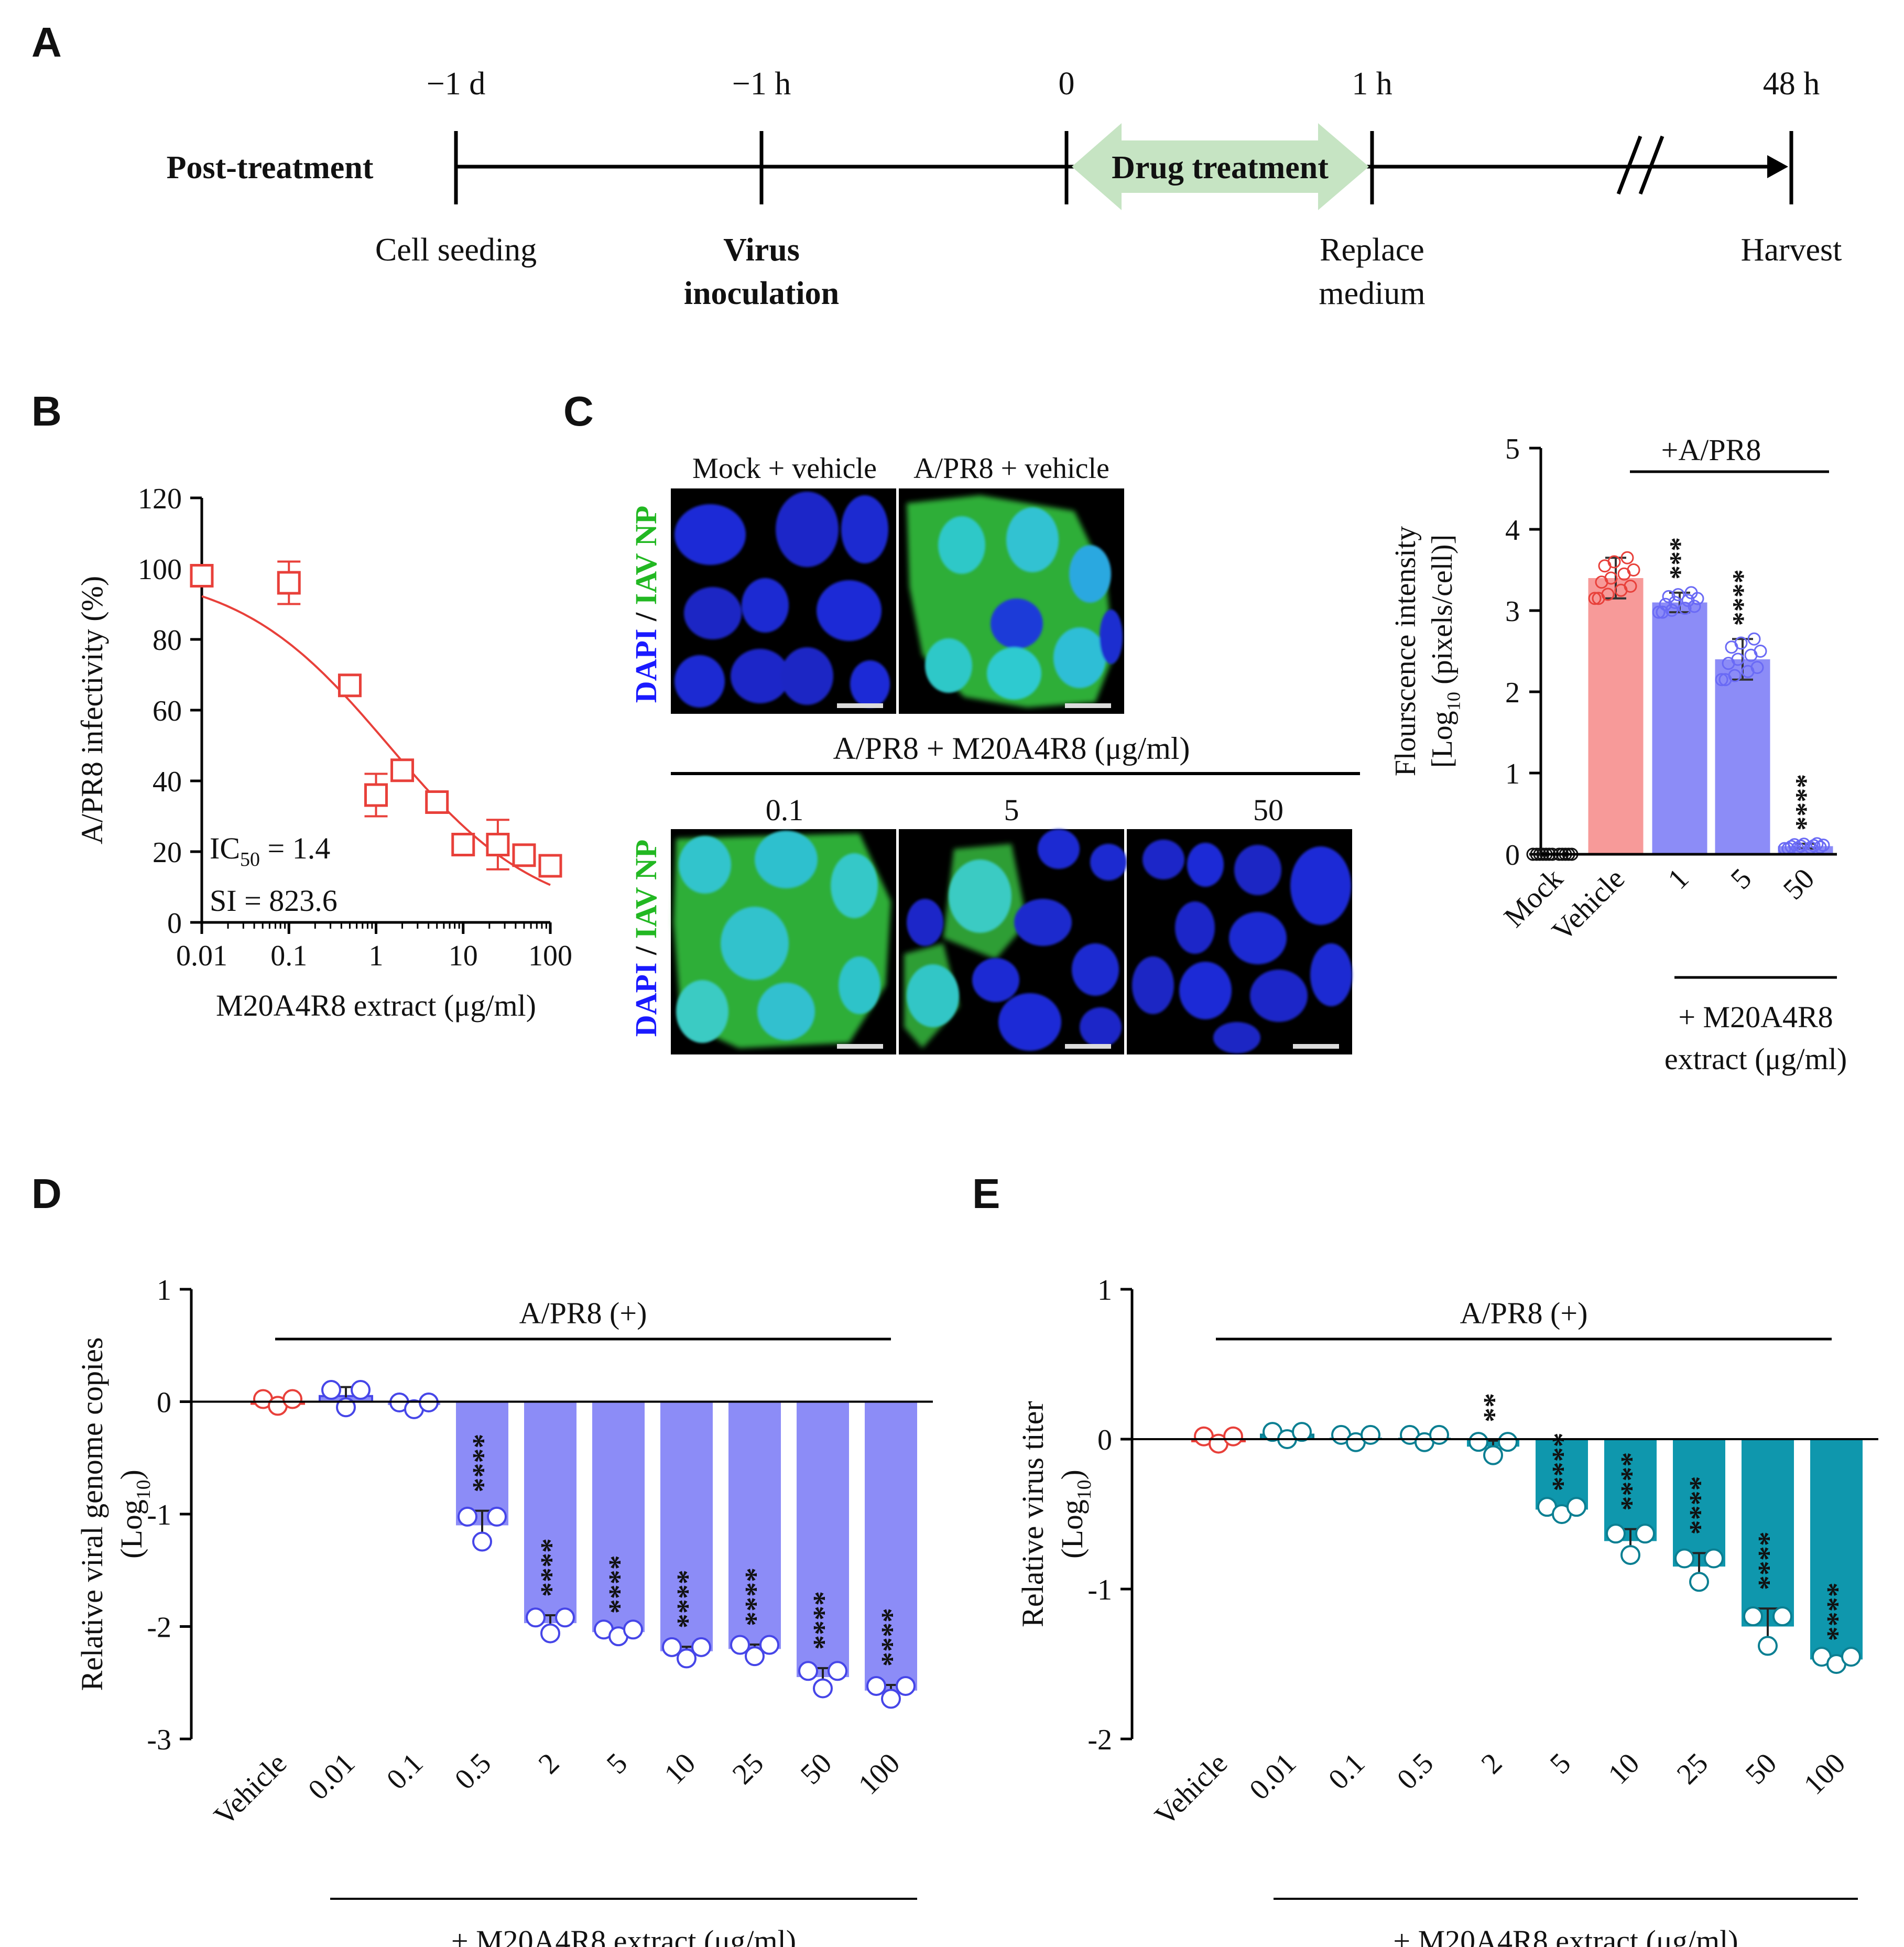 The image size is (1904, 1947). What do you see at coordinates (1372, 293) in the screenshot?
I see `event-replace-line2: medium` at bounding box center [1372, 293].